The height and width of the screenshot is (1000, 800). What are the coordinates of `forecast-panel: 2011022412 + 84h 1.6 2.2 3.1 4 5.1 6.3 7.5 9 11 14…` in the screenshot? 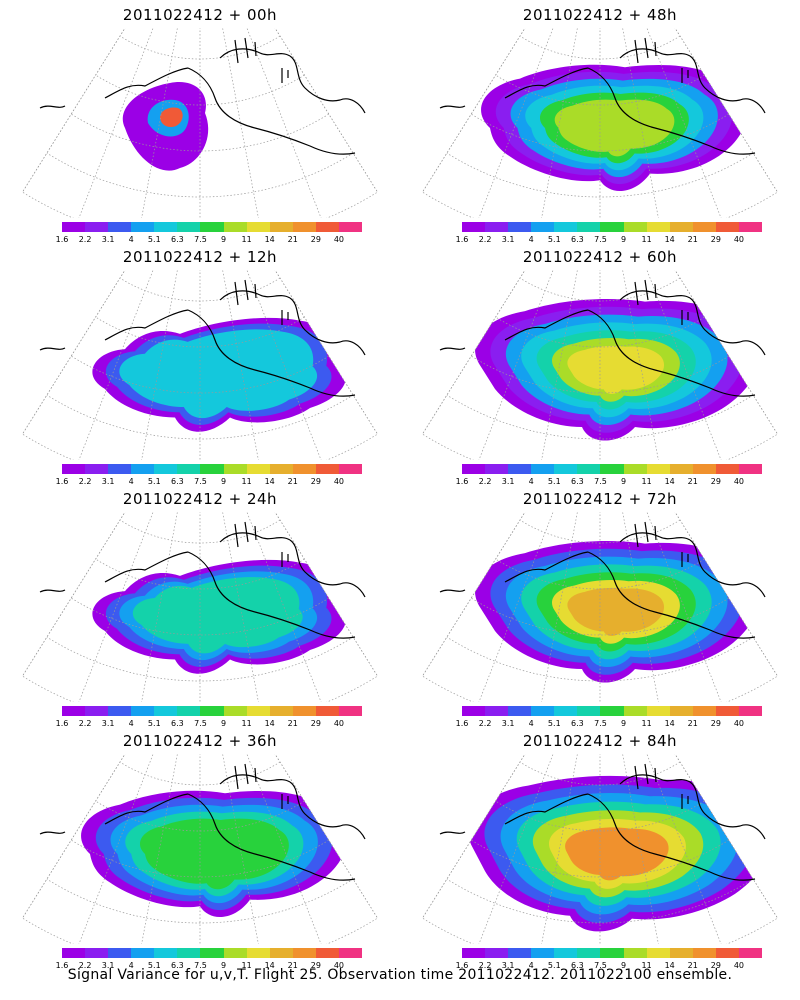 It's located at (600, 848).